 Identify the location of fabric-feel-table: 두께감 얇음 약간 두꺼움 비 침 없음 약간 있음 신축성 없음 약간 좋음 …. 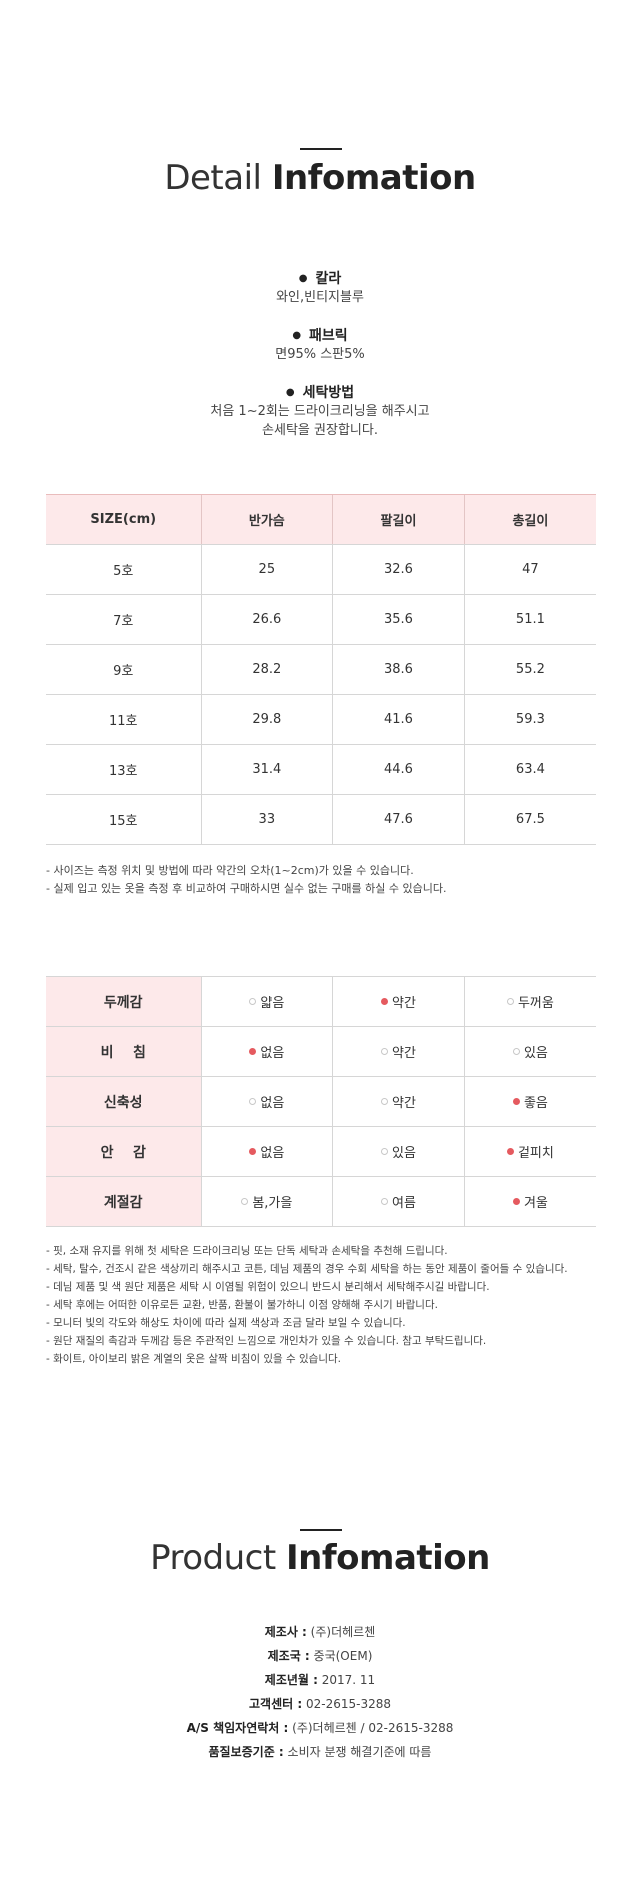
(321, 1101).